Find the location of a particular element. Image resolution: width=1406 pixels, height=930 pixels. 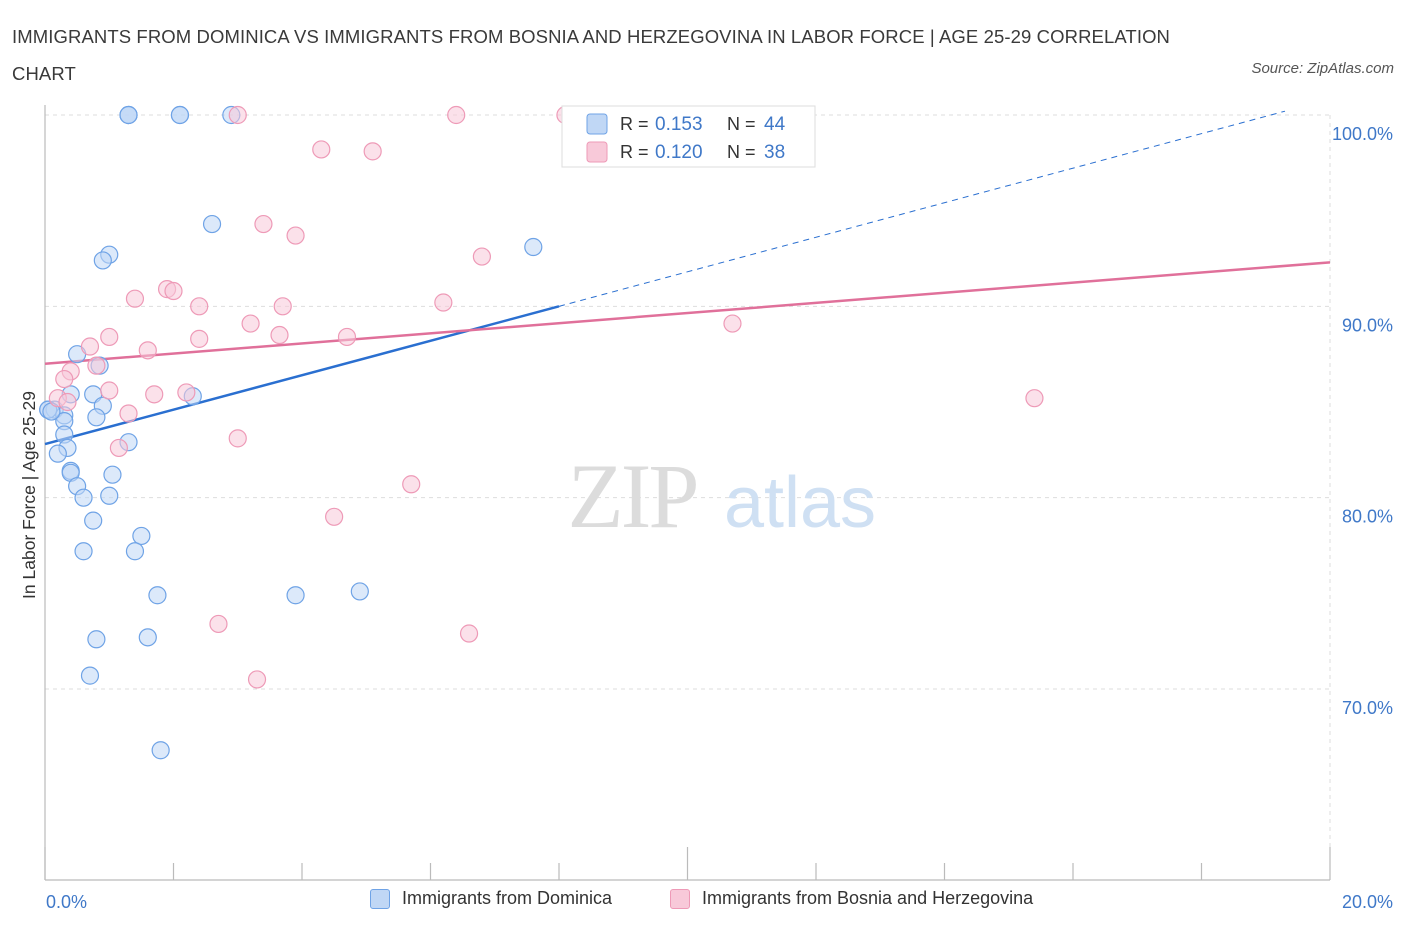

legend-r-value-0: 0.153 is located at coordinates (679, 124).